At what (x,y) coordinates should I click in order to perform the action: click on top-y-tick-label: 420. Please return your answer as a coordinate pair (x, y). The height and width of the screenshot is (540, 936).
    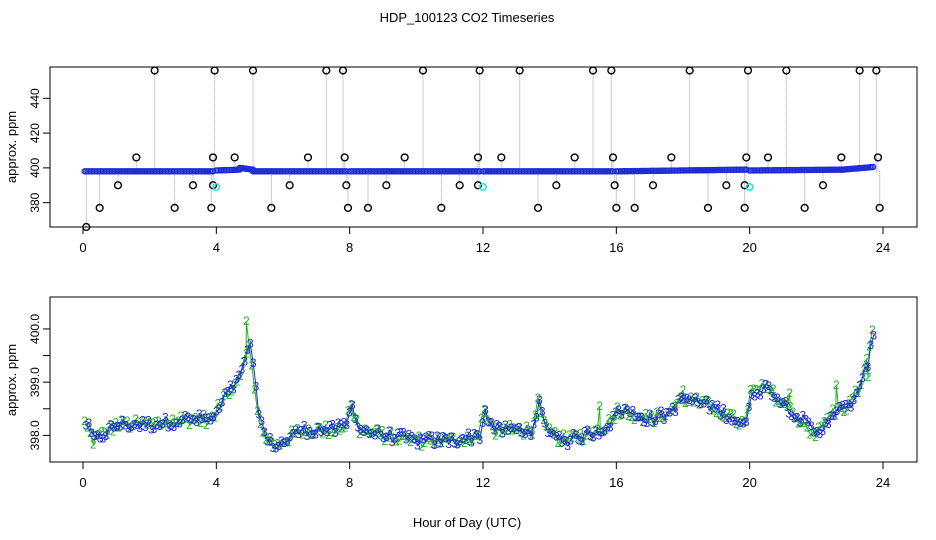
    Looking at the image, I should click on (35, 133).